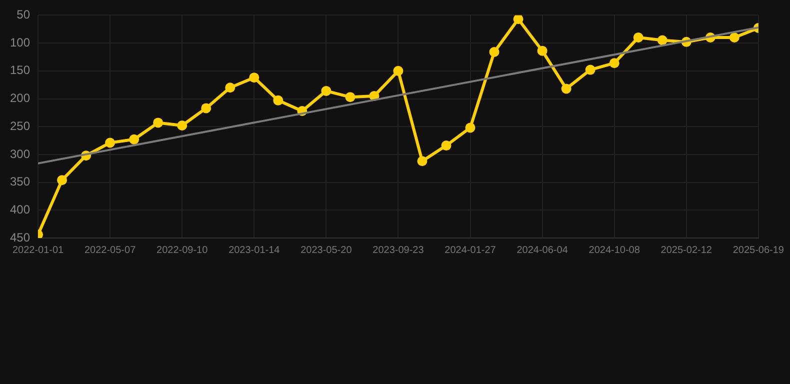 Image resolution: width=790 pixels, height=384 pixels. What do you see at coordinates (398, 250) in the screenshot?
I see `x-tick-label: 2023-09-23` at bounding box center [398, 250].